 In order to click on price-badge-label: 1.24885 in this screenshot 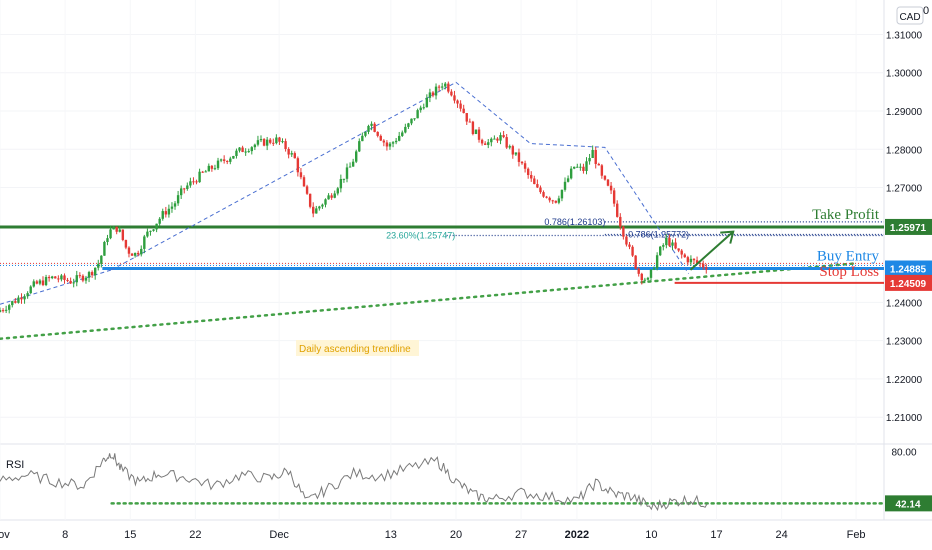, I will do `click(908, 270)`.